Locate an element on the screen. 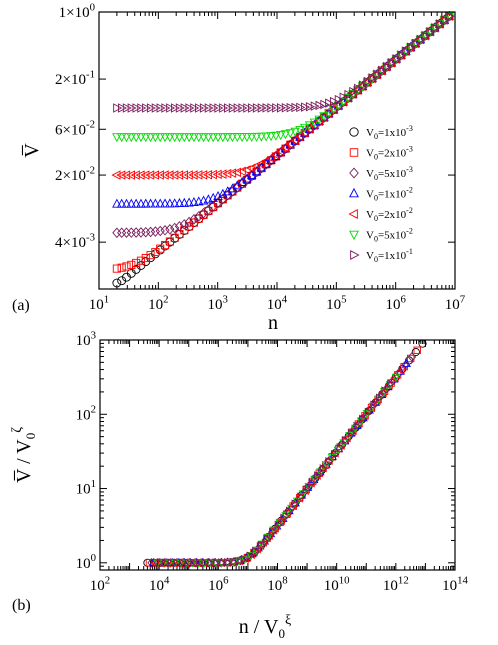  panel-a-y-tick-label-base: 1×10 is located at coordinates (74, 13).